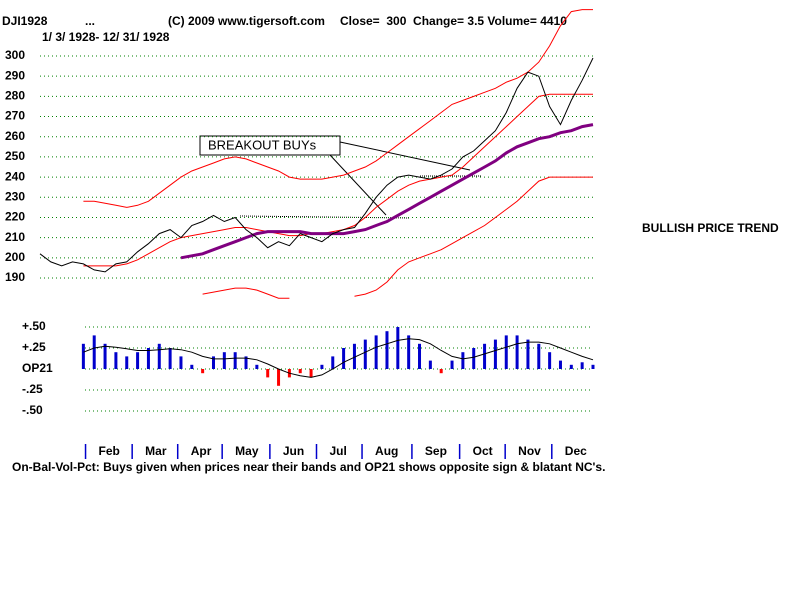 The image size is (800, 600). Describe the element at coordinates (15, 257) in the screenshot. I see `y-tick-label: 200` at that location.